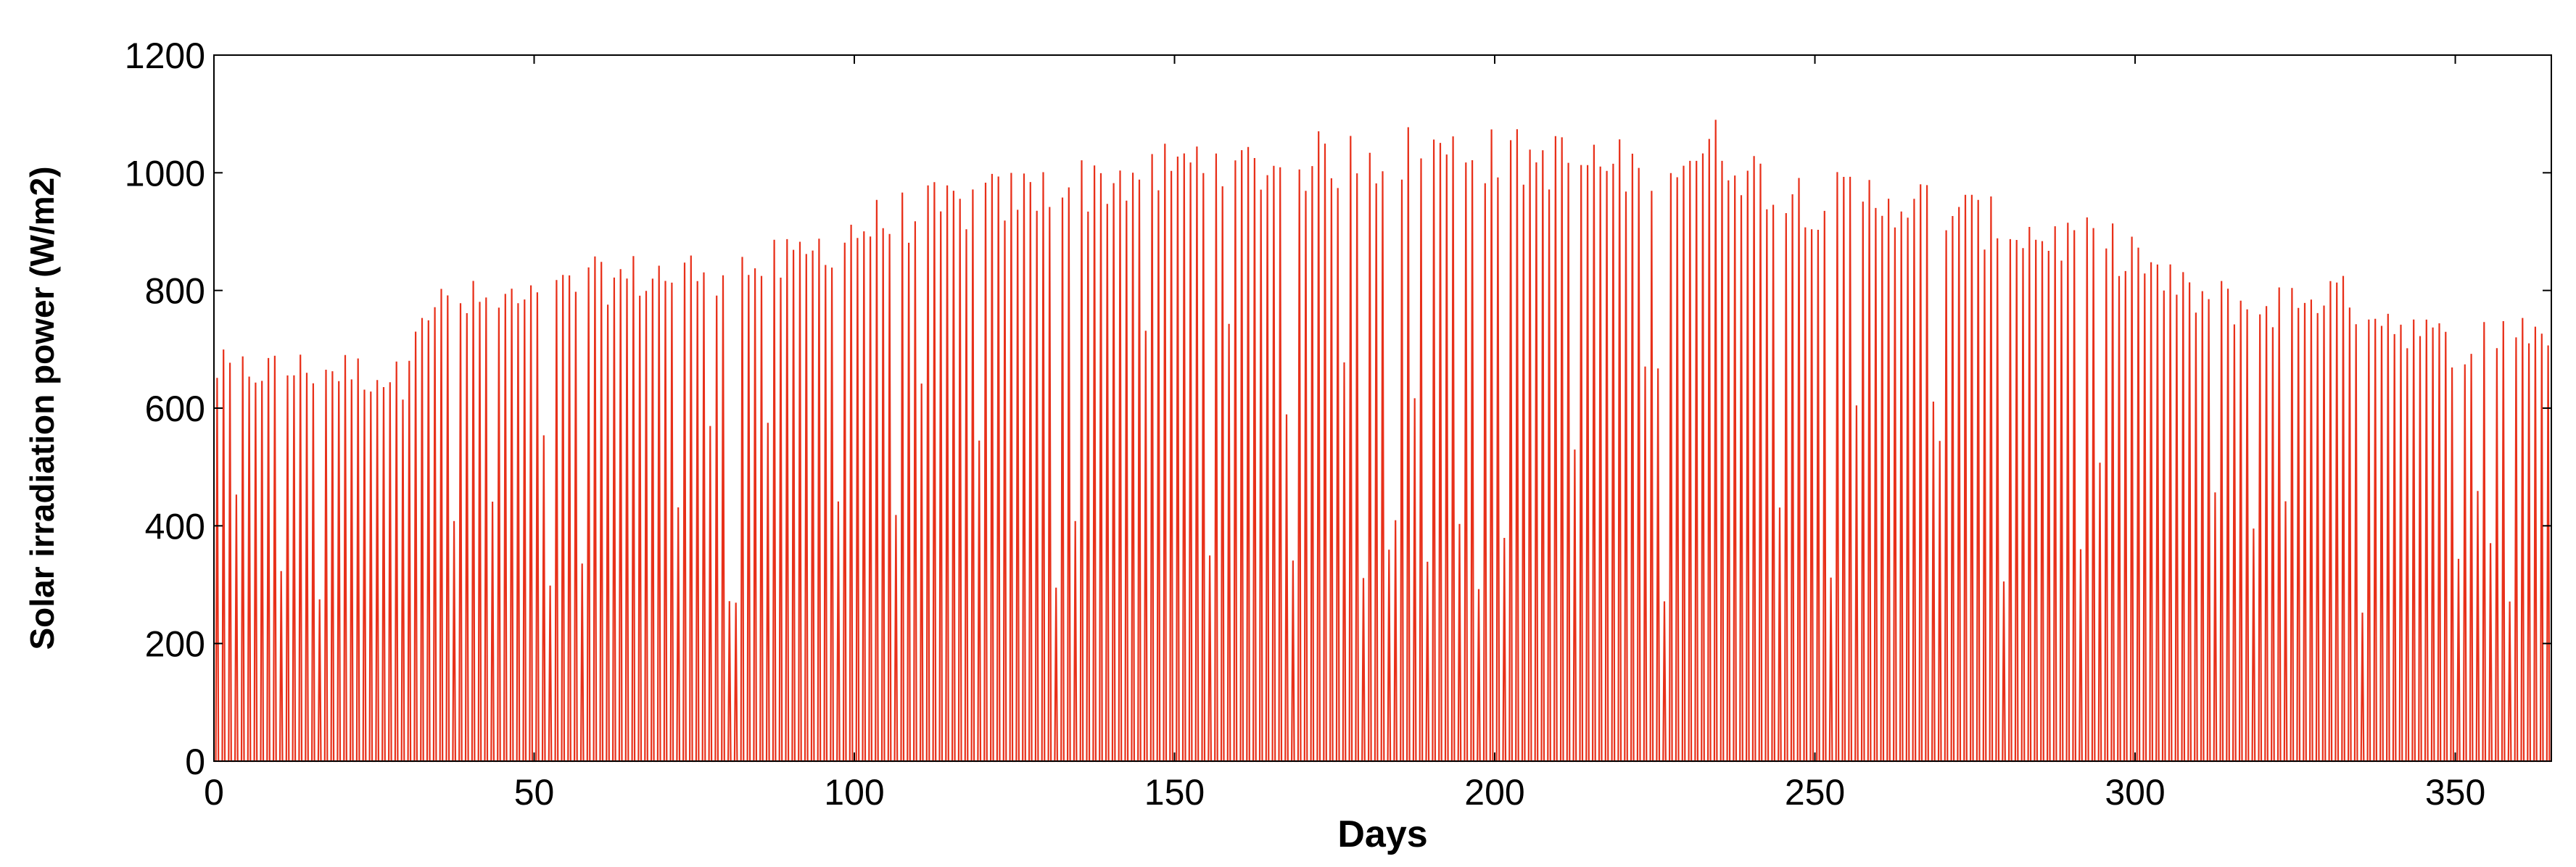 The image size is (2576, 867). Describe the element at coordinates (175, 291) in the screenshot. I see `y-tick-label: 800` at that location.